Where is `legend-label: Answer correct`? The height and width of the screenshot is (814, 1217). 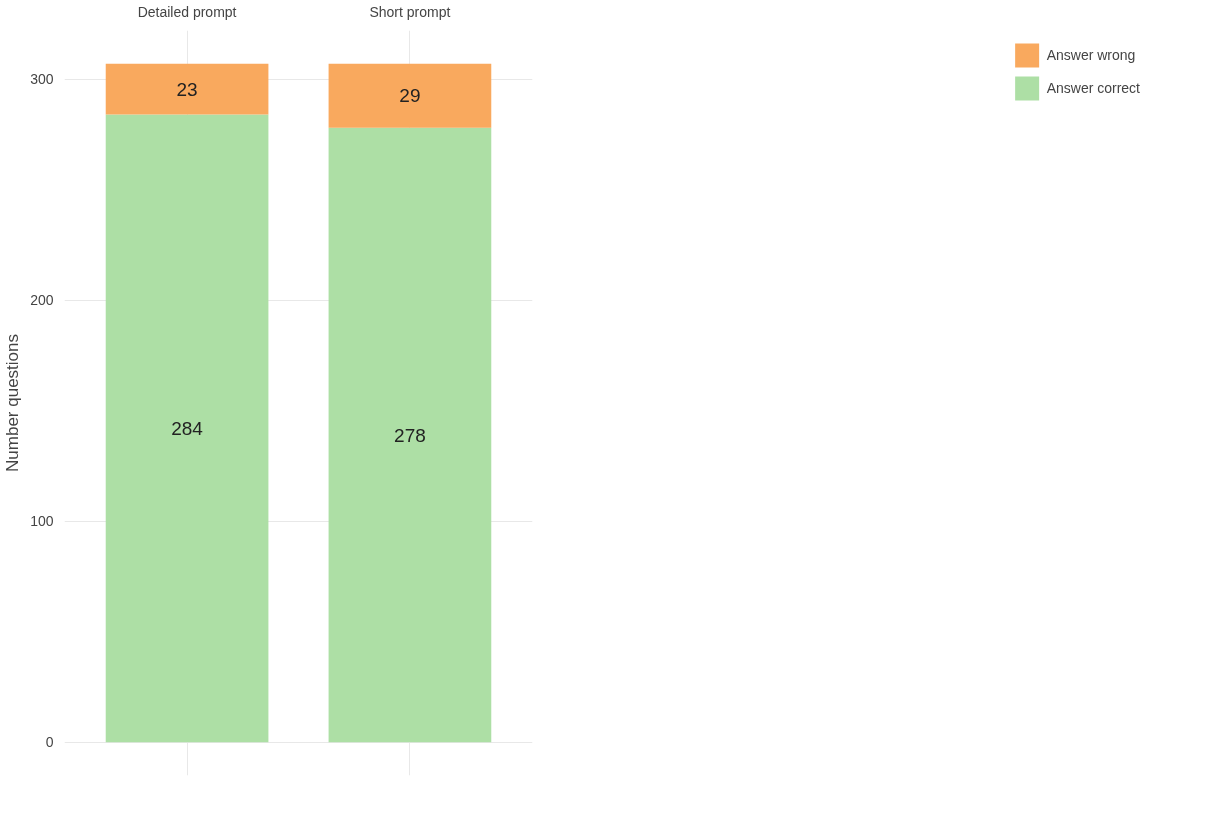
legend-label: Answer correct is located at coordinates (1093, 88).